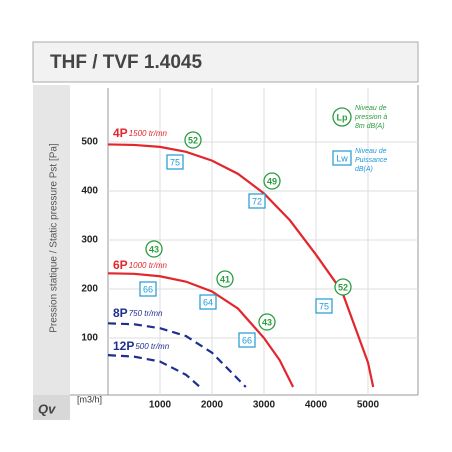 The height and width of the screenshot is (452, 452). I want to click on lw-label: 64, so click(208, 302).